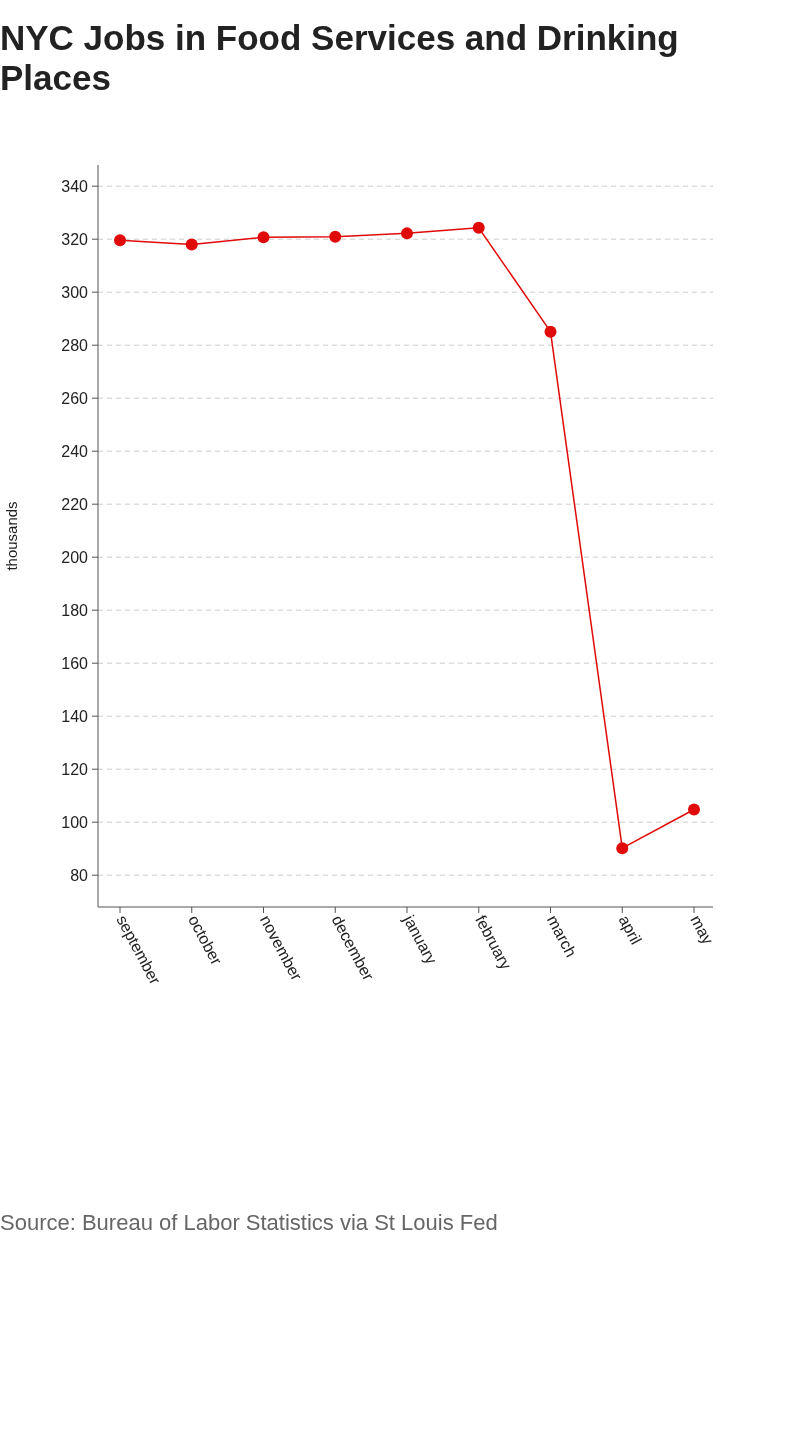  I want to click on y-tick-label: 220, so click(75, 504).